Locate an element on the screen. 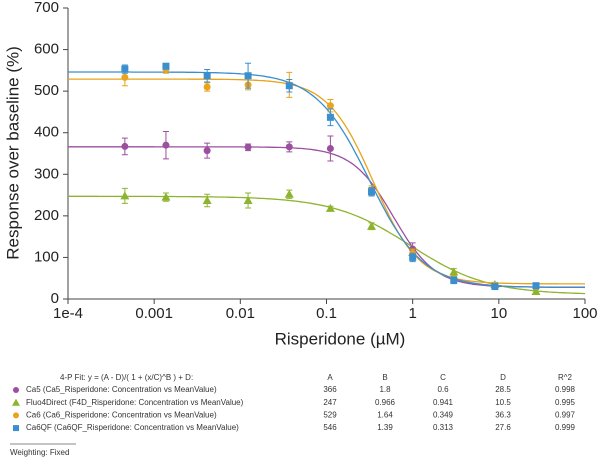 The image size is (600, 460). table-cell: 247 is located at coordinates (330, 402).